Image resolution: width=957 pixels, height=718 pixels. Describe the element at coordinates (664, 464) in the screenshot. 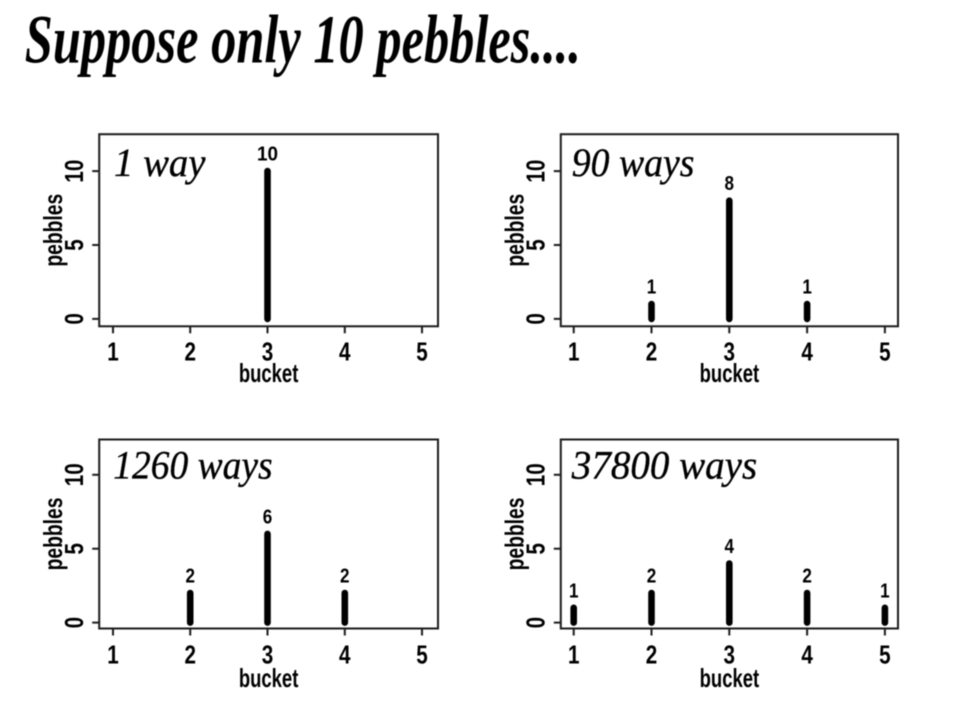

I see `svg-text: 37800 ways` at that location.